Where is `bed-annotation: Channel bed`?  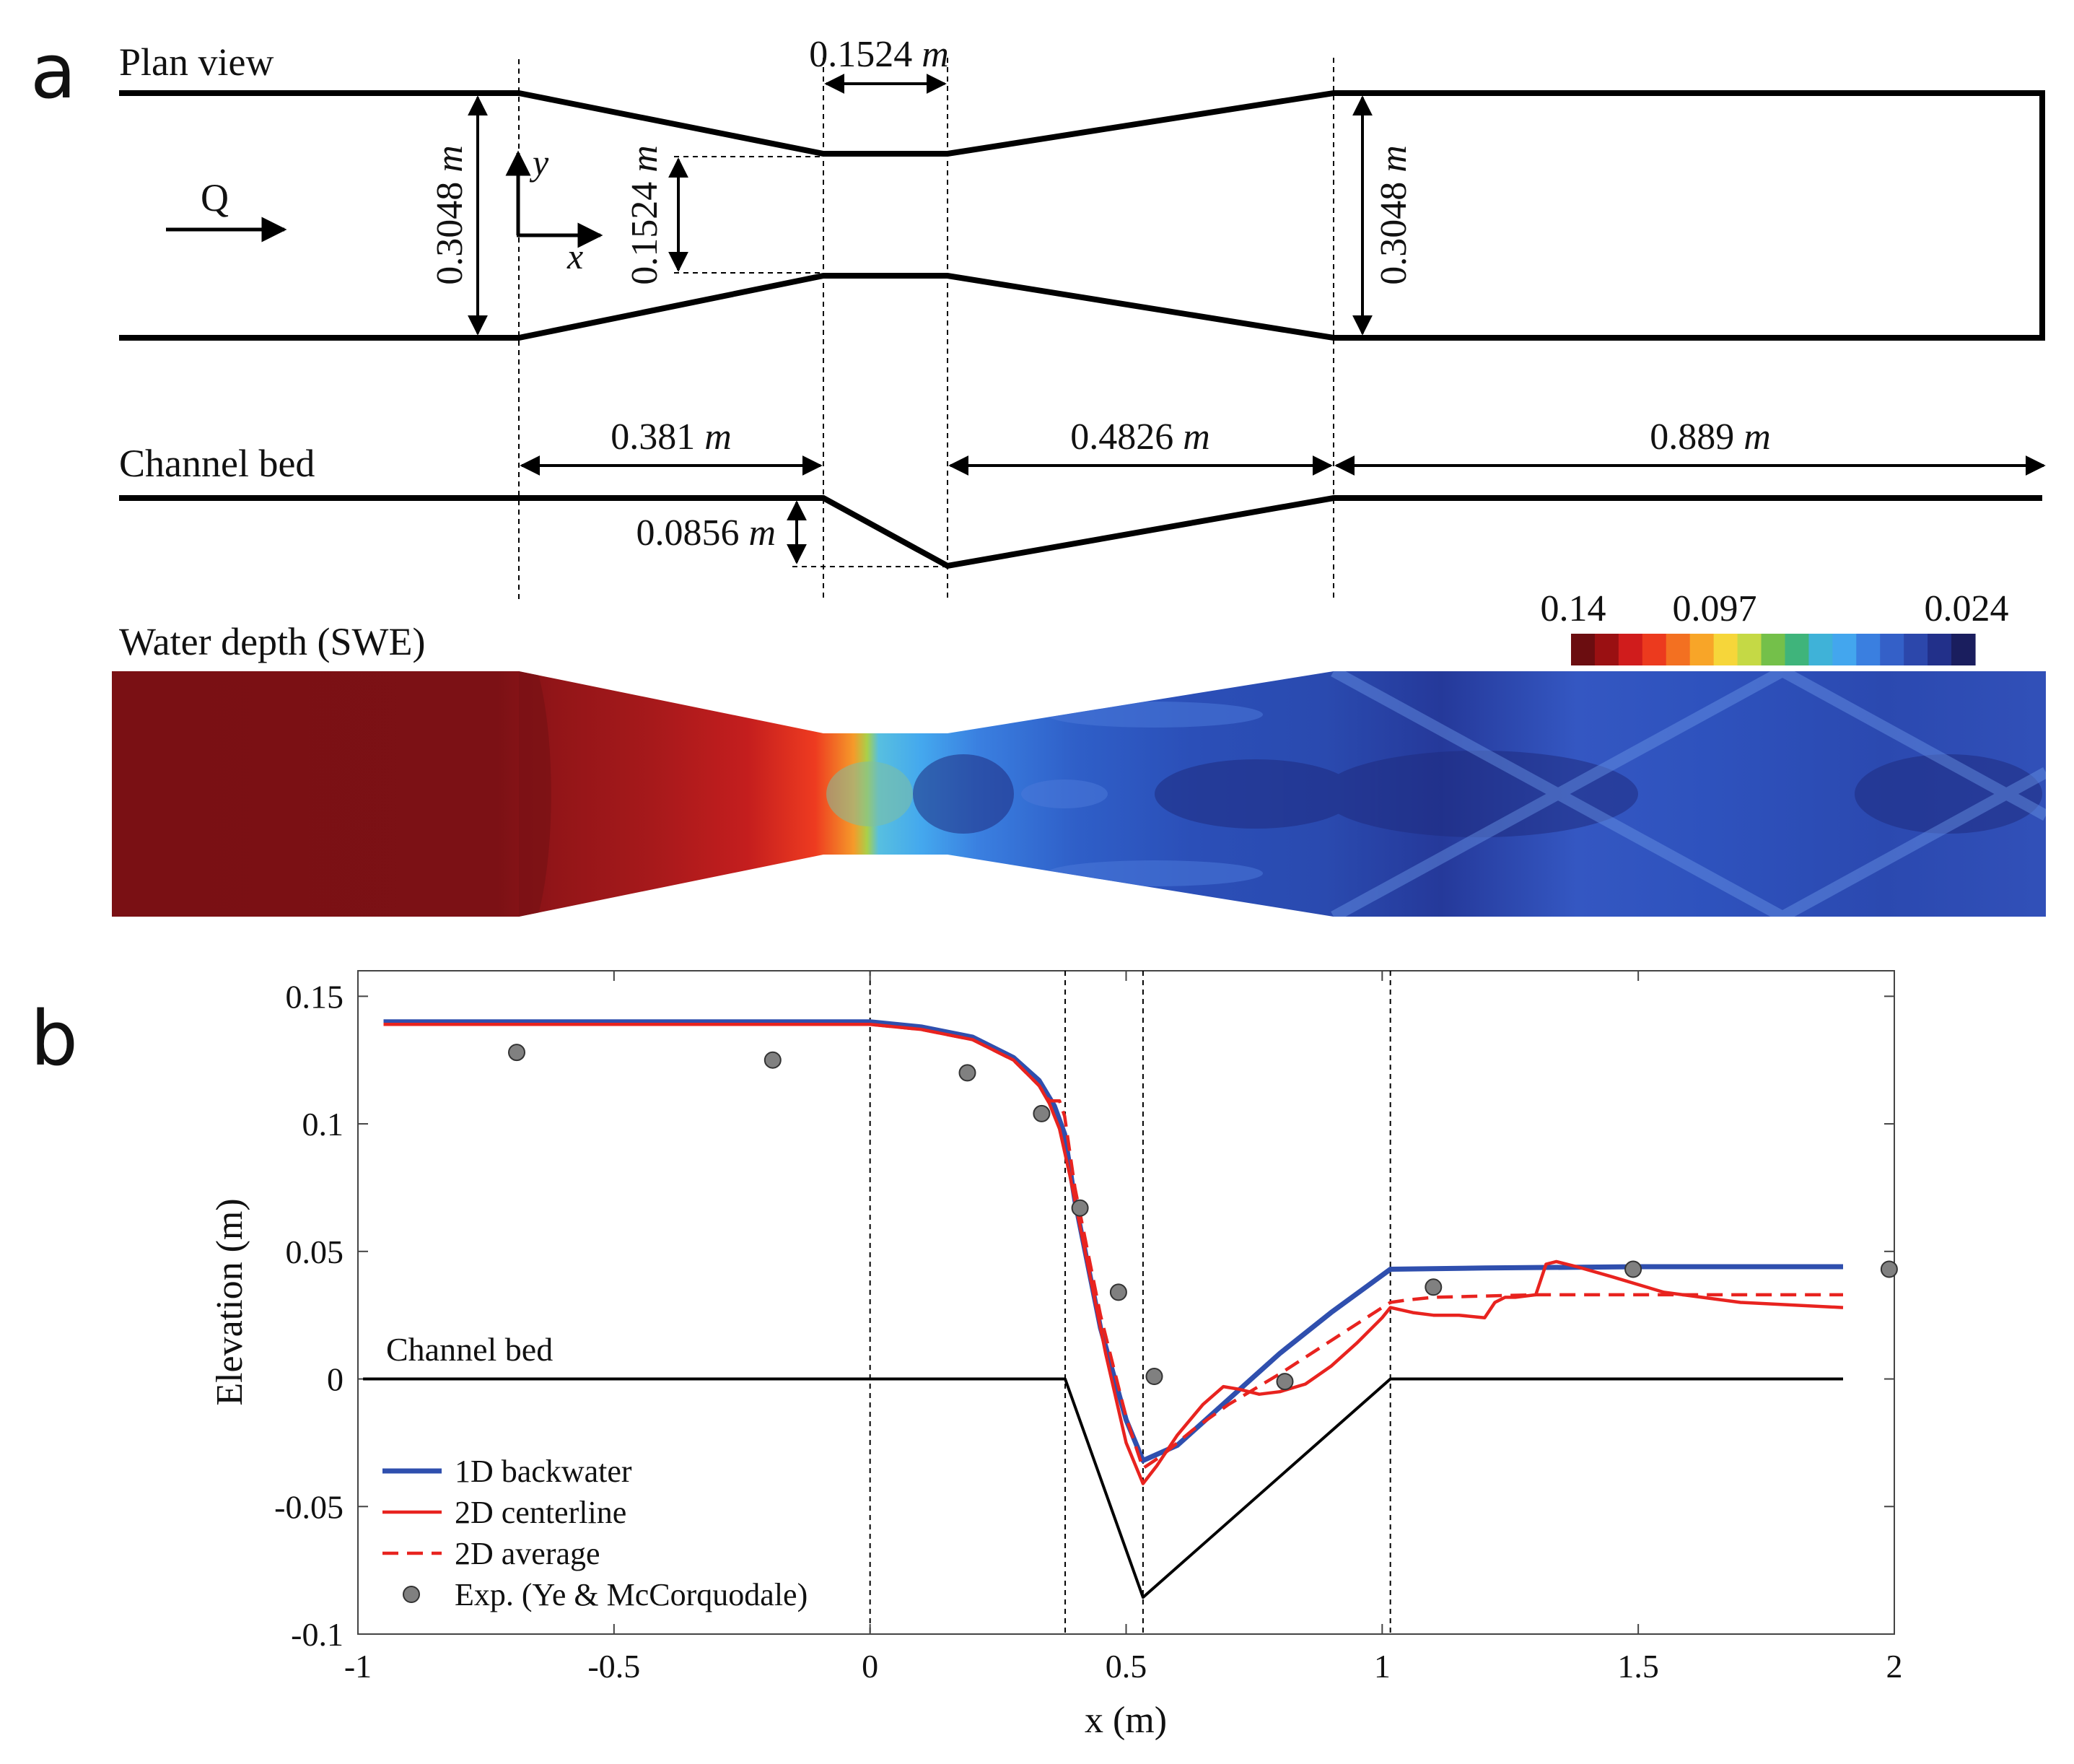
bed-annotation: Channel bed is located at coordinates (469, 1349).